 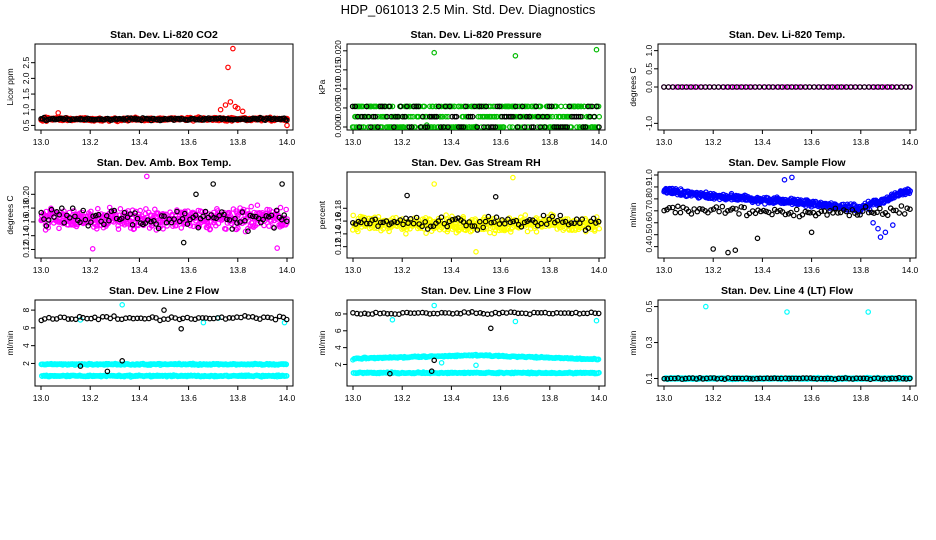 What do you see at coordinates (164, 291) in the screenshot?
I see `panel-title: Stan. Dev. Line 2 Flow` at bounding box center [164, 291].